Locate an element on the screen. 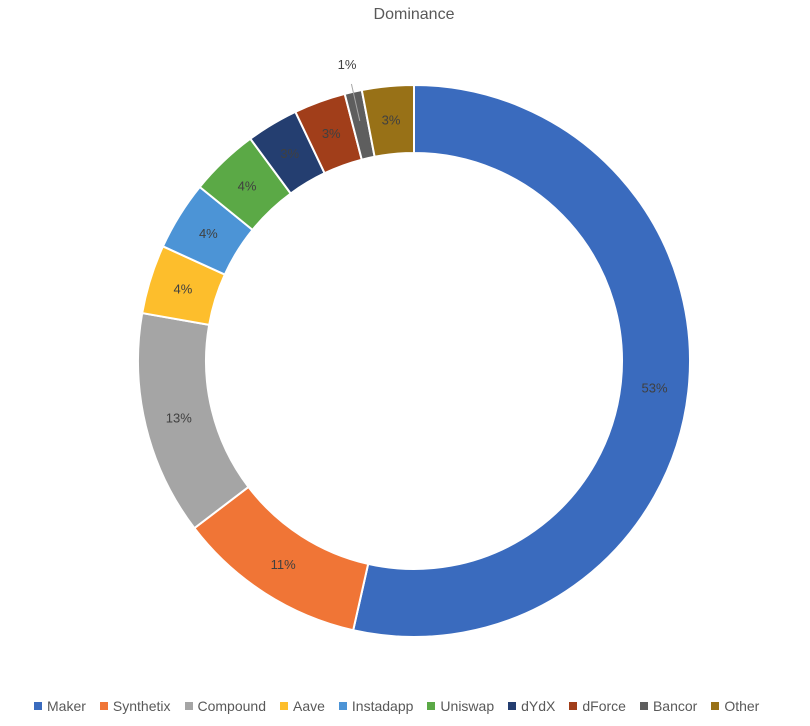  legend-item-maker: Maker is located at coordinates (60, 706).